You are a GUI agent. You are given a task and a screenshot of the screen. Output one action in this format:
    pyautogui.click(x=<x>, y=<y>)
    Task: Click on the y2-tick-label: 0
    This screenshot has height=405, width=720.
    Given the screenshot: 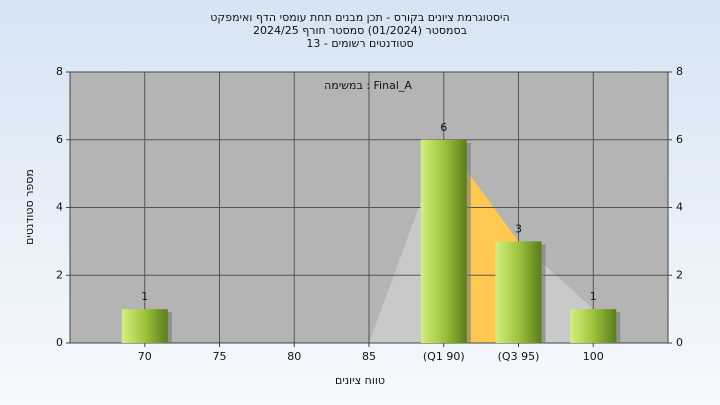 What is the action you would take?
    pyautogui.click(x=679, y=342)
    